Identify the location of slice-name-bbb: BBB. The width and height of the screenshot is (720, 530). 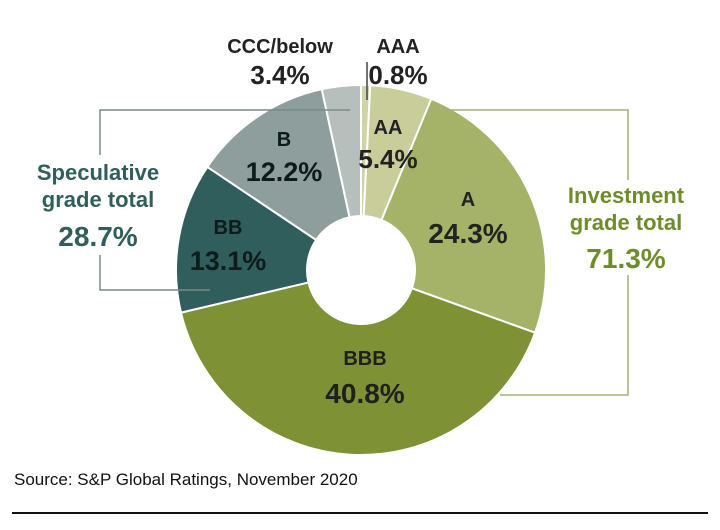
(364, 359).